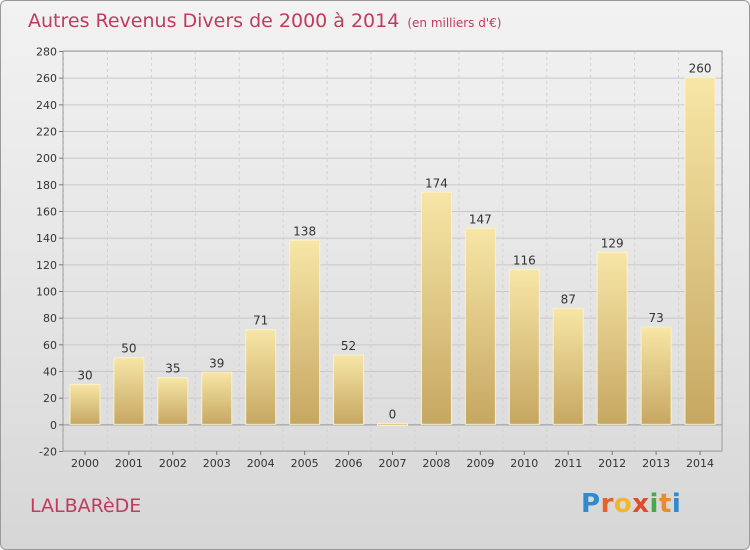 The width and height of the screenshot is (750, 550). Describe the element at coordinates (591, 504) in the screenshot. I see `logo-letter: P` at that location.